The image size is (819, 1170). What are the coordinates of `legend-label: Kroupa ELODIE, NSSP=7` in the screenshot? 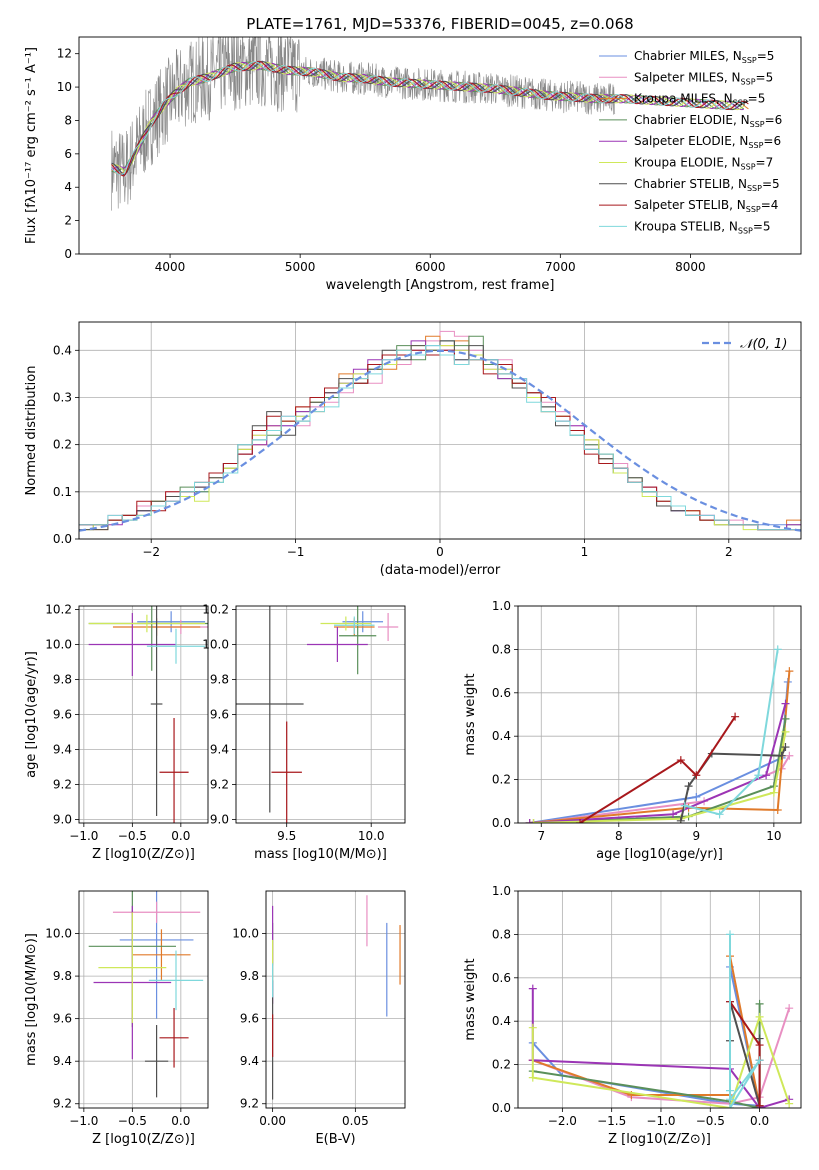 It's located at (703, 164).